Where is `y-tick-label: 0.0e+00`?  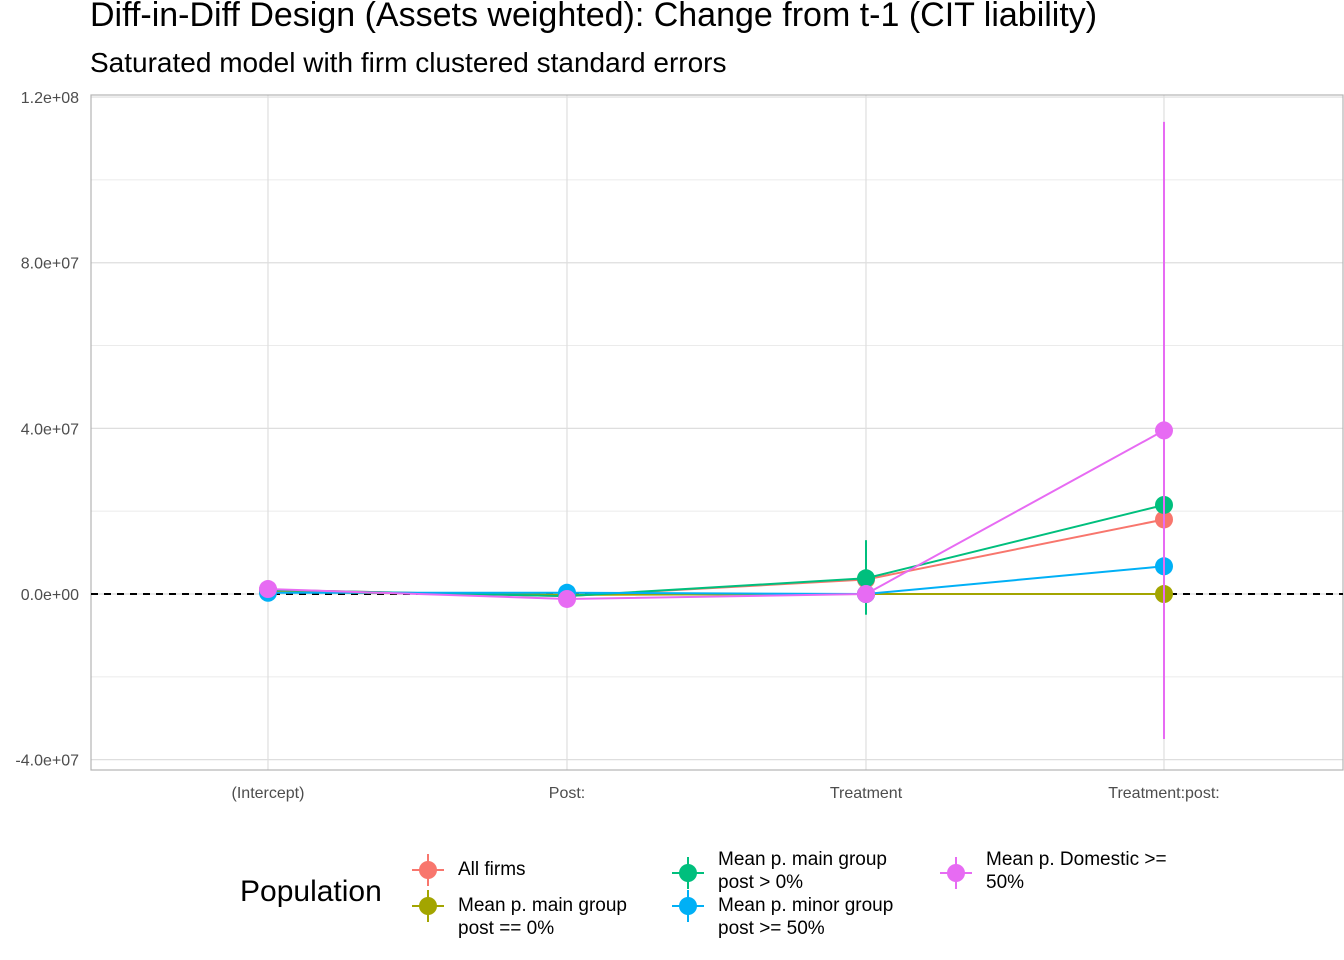 y-tick-label: 0.0e+00 is located at coordinates (50, 595).